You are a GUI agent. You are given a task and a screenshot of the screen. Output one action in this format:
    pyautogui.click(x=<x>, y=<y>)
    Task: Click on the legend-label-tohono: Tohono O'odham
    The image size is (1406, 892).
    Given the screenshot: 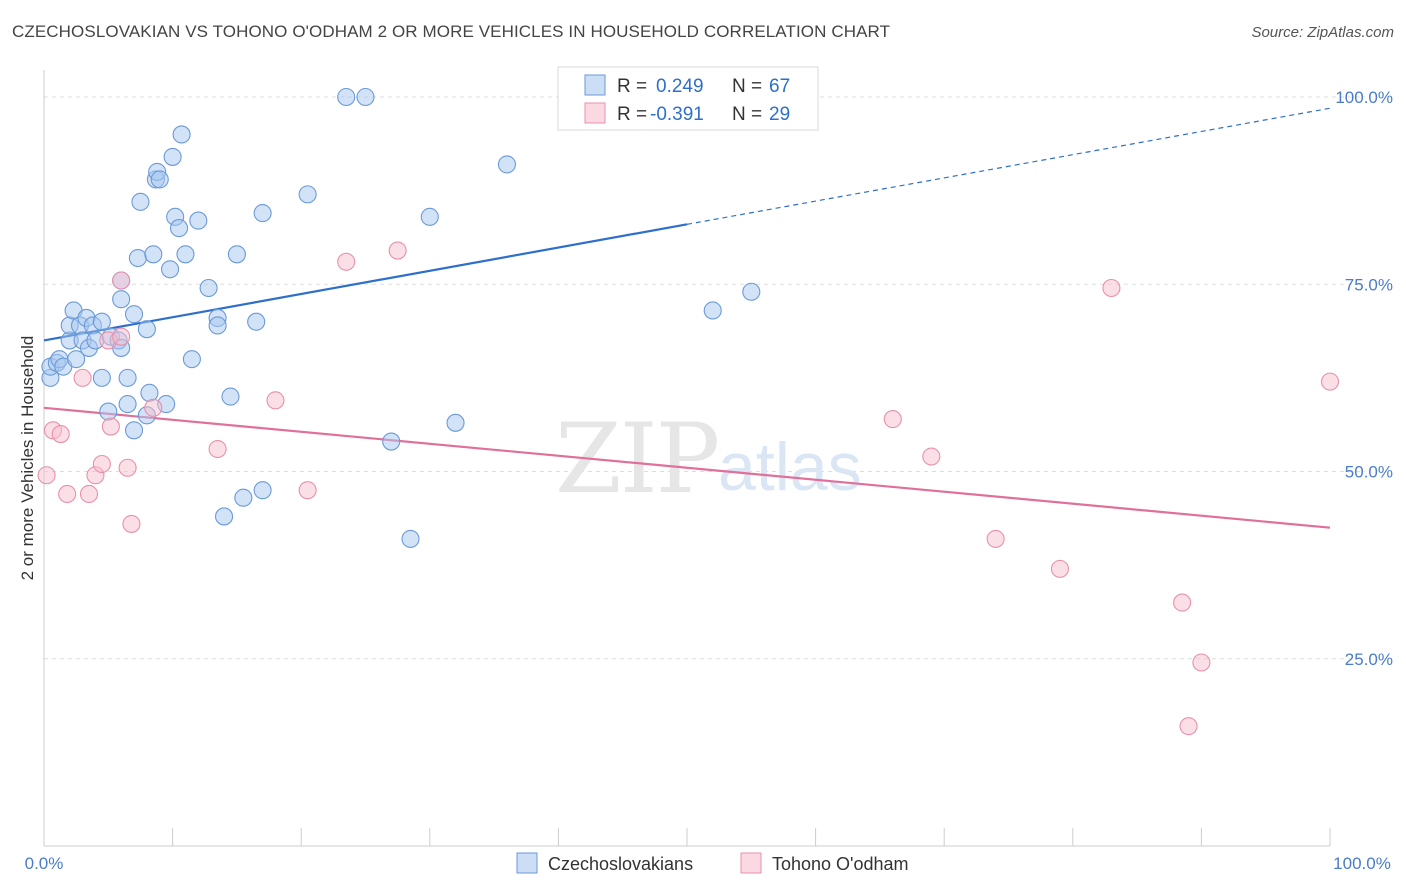 What is the action you would take?
    pyautogui.click(x=840, y=864)
    